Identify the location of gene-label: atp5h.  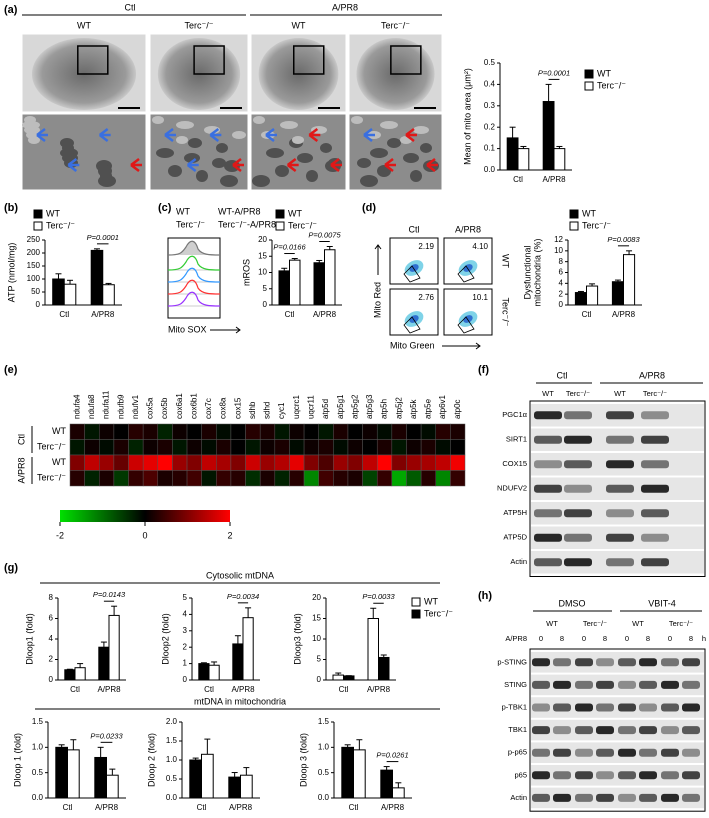
(384, 409).